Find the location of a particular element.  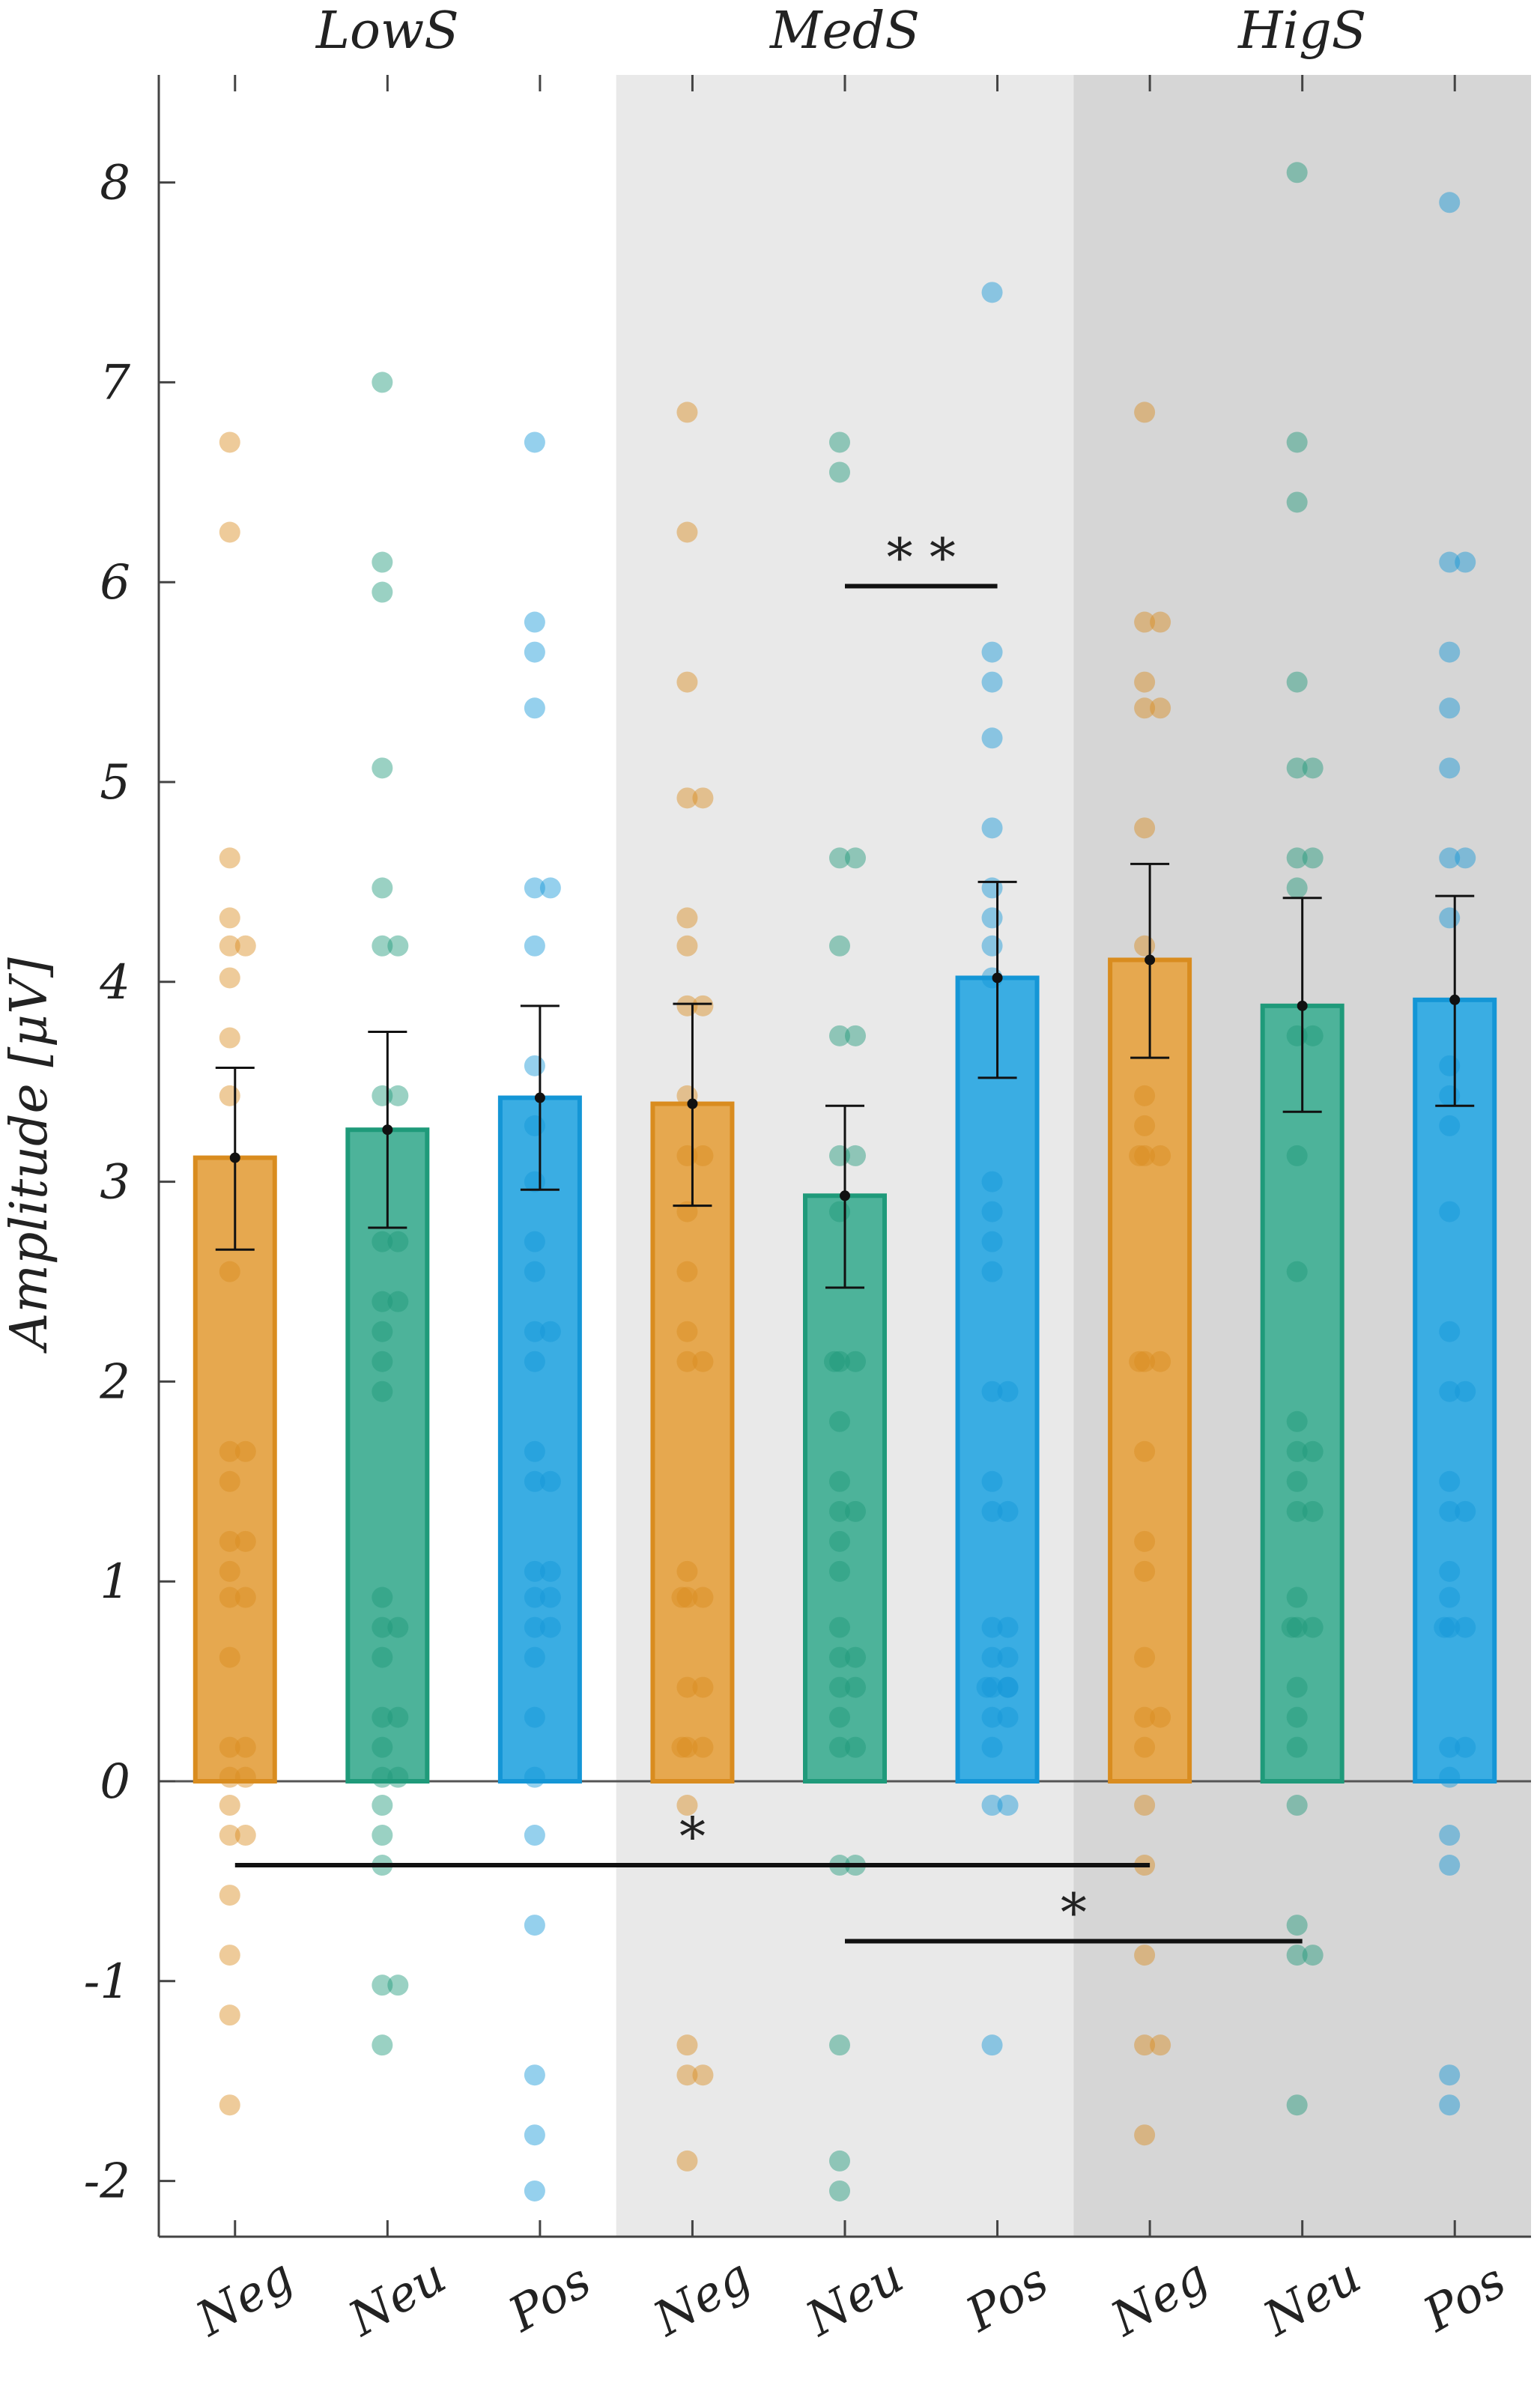

group-label-lows: LowS is located at coordinates (387, 31).